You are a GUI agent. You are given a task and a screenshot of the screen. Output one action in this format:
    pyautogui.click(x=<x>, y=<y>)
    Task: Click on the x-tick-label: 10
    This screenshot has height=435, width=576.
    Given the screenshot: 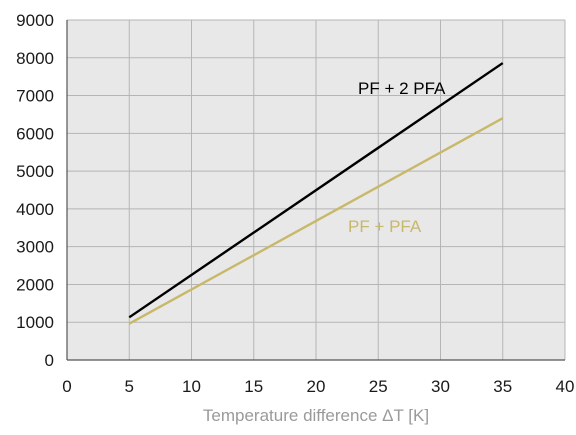 What is the action you would take?
    pyautogui.click(x=191, y=386)
    